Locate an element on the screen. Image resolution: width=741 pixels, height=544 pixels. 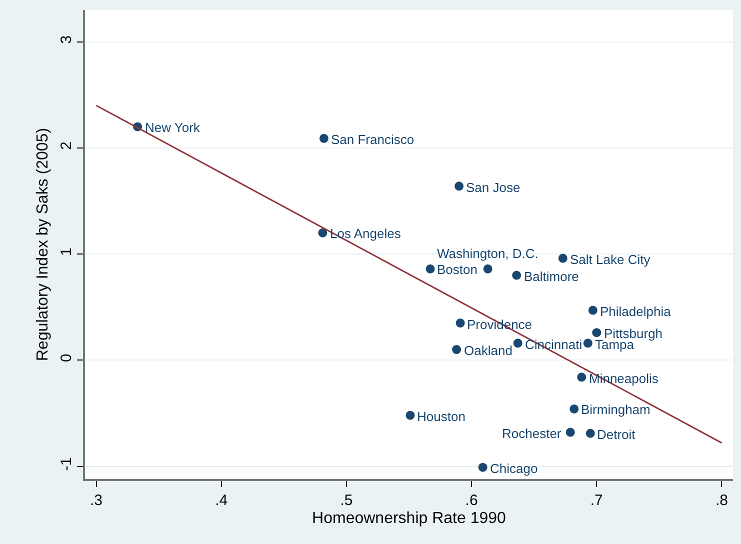
annotation: Detroit is located at coordinates (616, 434).